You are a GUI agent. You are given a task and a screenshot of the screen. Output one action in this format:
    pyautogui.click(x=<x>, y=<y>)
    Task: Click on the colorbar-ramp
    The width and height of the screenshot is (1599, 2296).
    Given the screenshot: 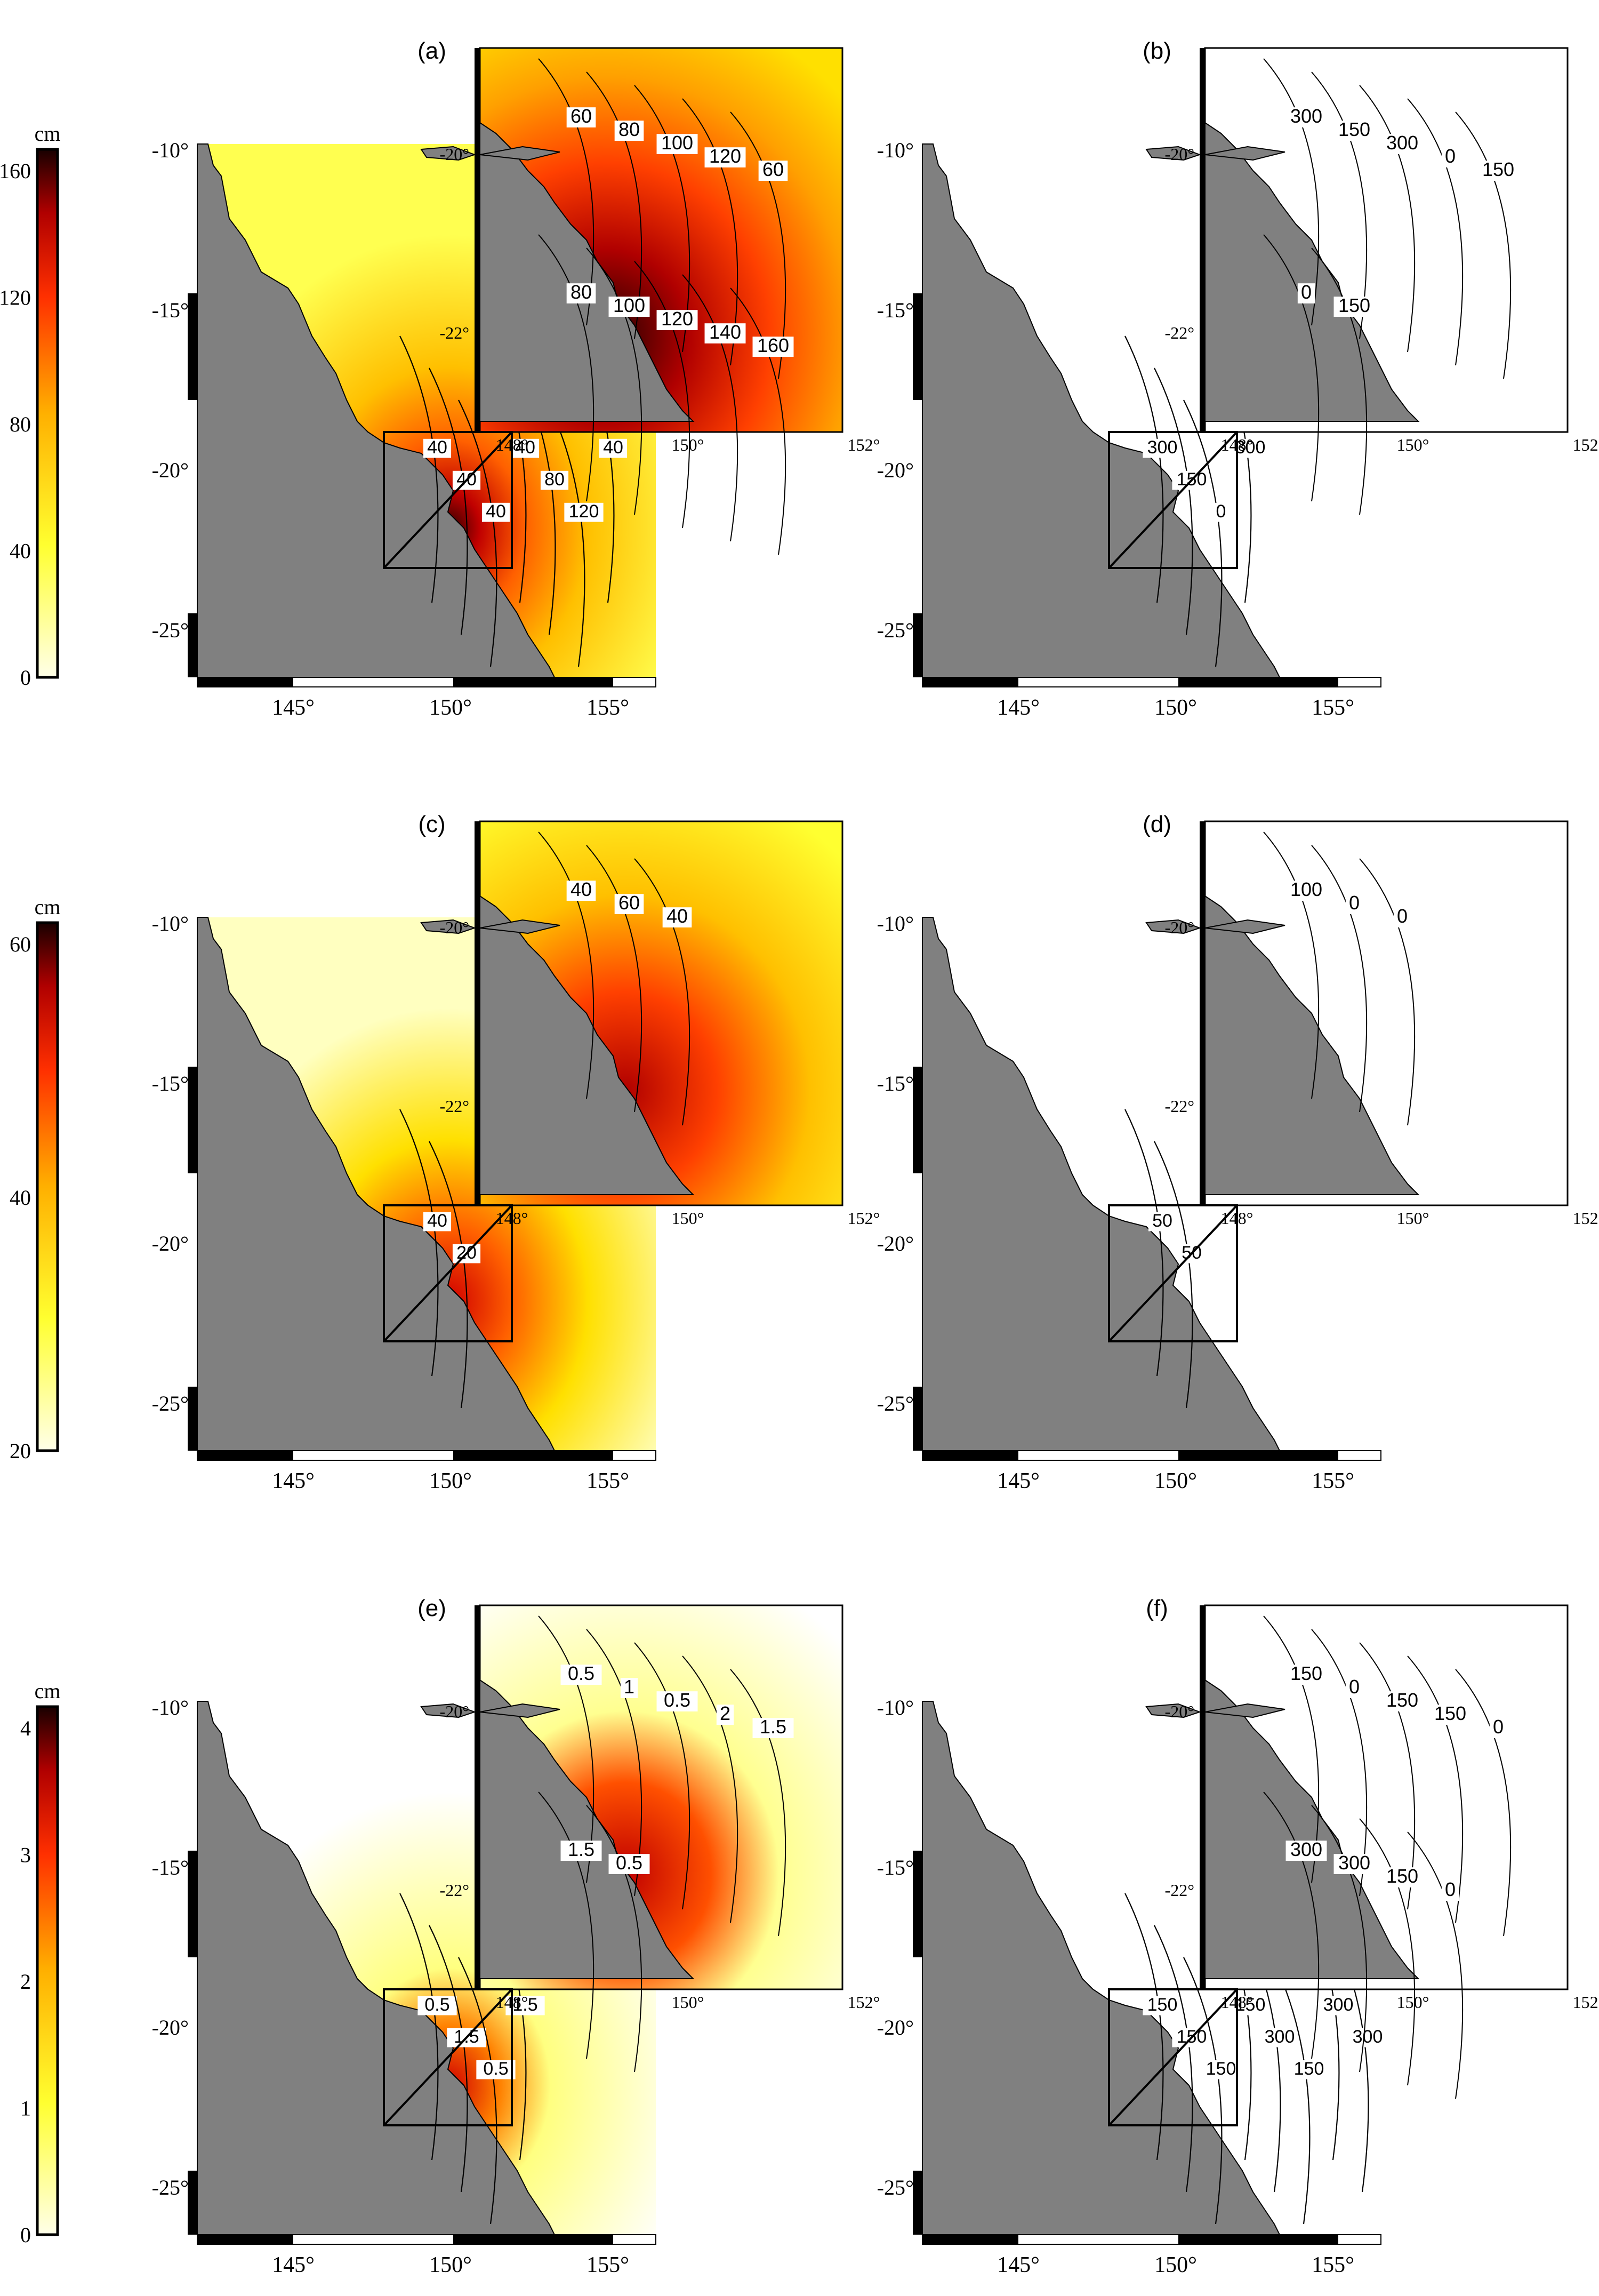 What is the action you would take?
    pyautogui.click(x=47, y=1186)
    